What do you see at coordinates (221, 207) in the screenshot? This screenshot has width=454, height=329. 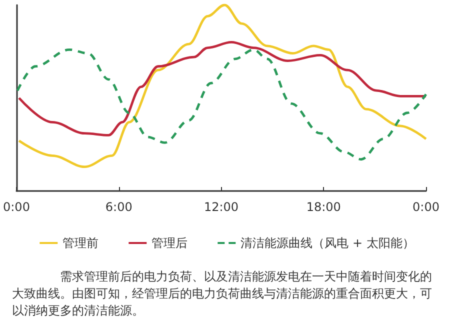 I see `x-tick-label: 12:00` at bounding box center [221, 207].